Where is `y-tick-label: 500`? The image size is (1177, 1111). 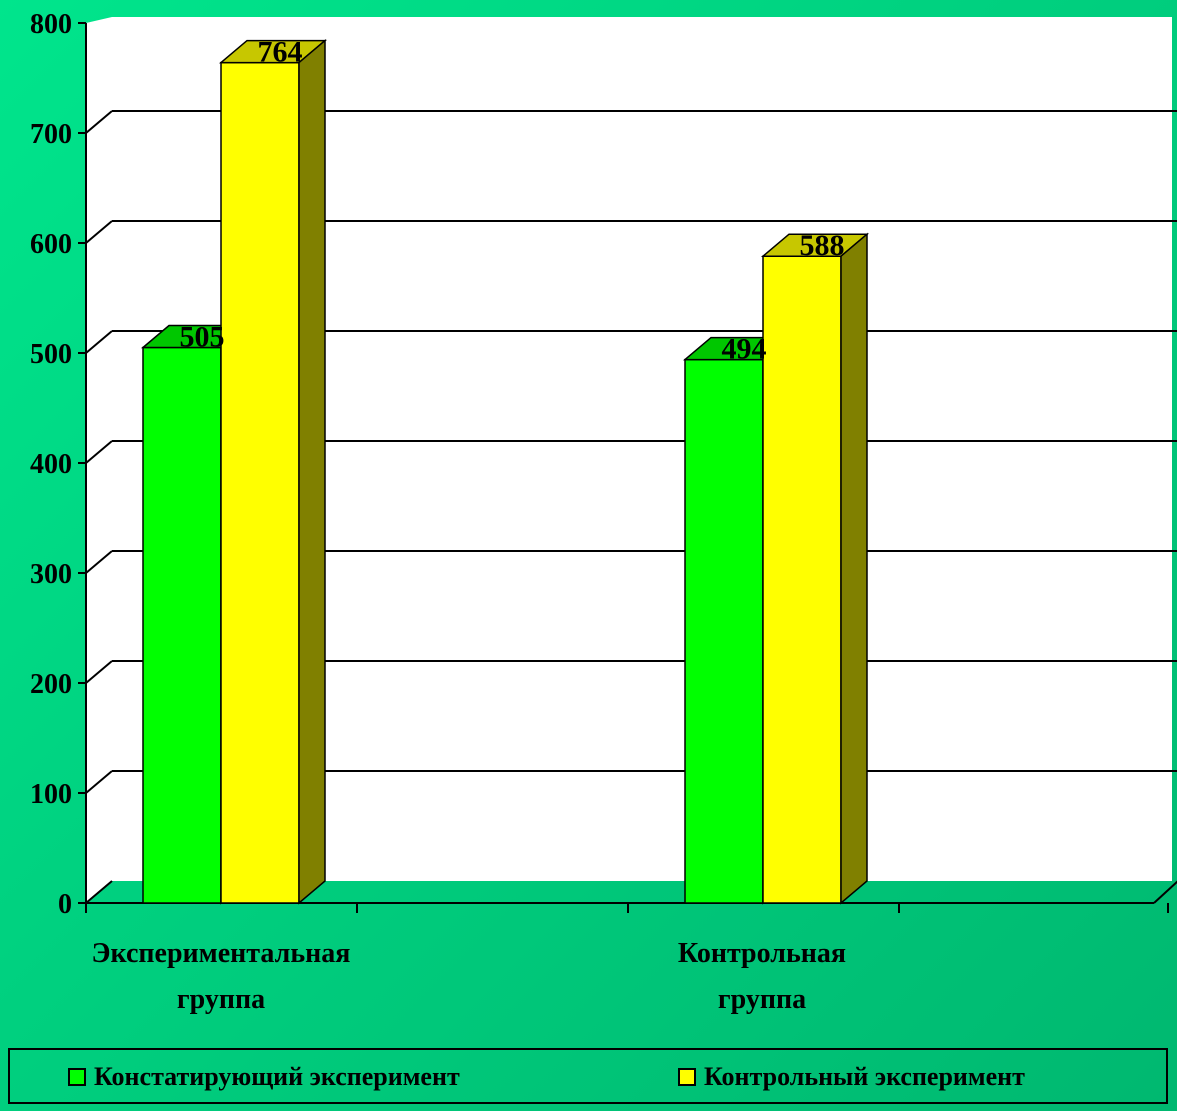 y-tick-label: 500 is located at coordinates (51, 354).